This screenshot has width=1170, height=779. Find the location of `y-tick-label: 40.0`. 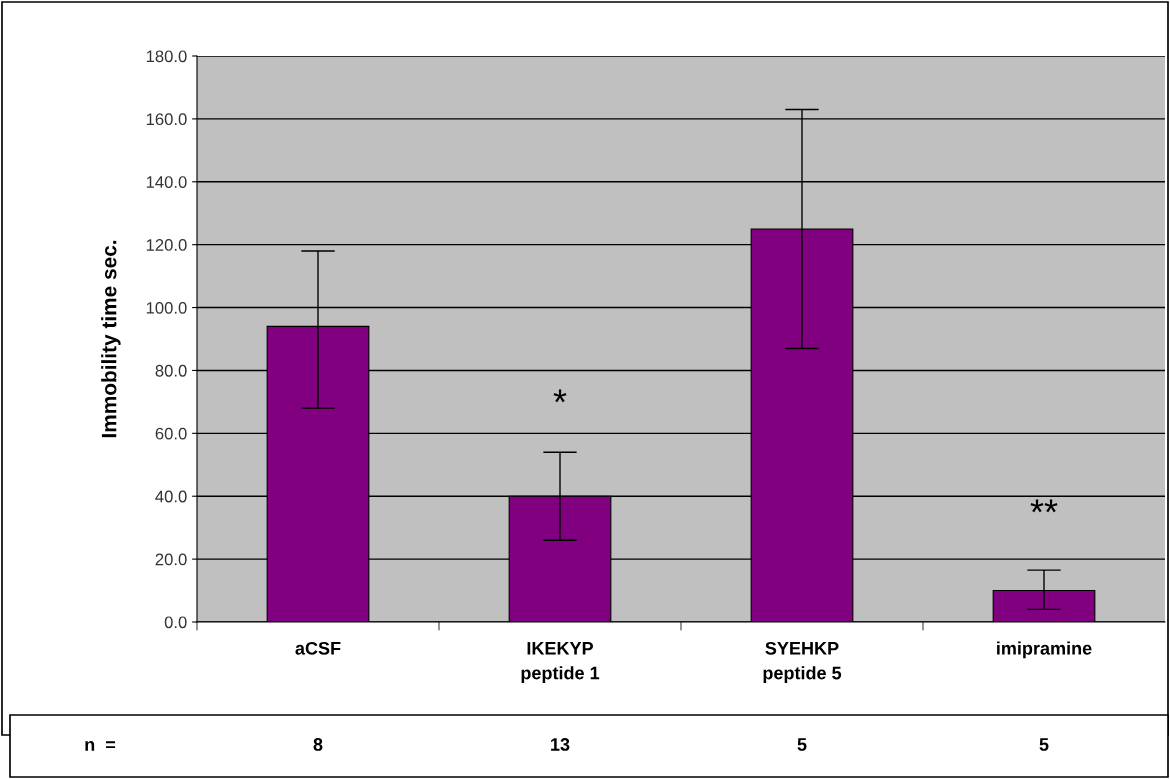

y-tick-label: 40.0 is located at coordinates (171, 496).